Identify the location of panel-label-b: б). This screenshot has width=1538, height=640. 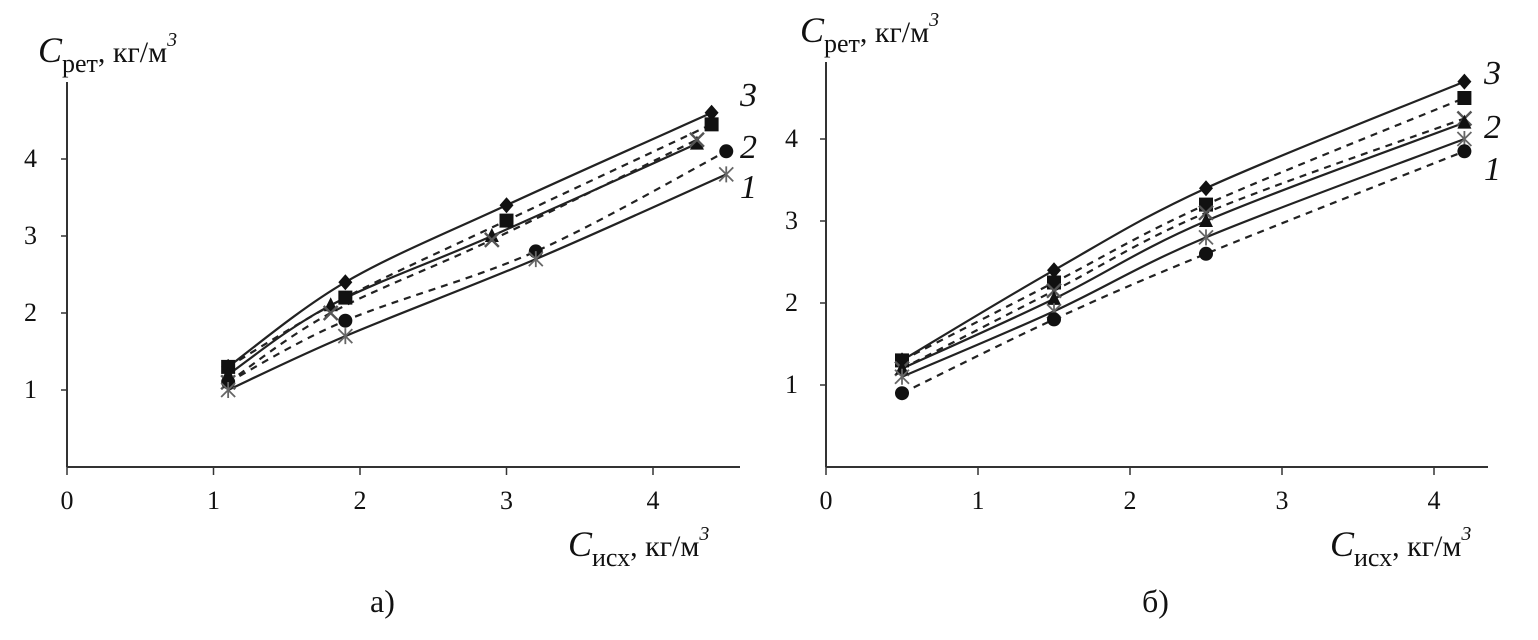
(1155, 601).